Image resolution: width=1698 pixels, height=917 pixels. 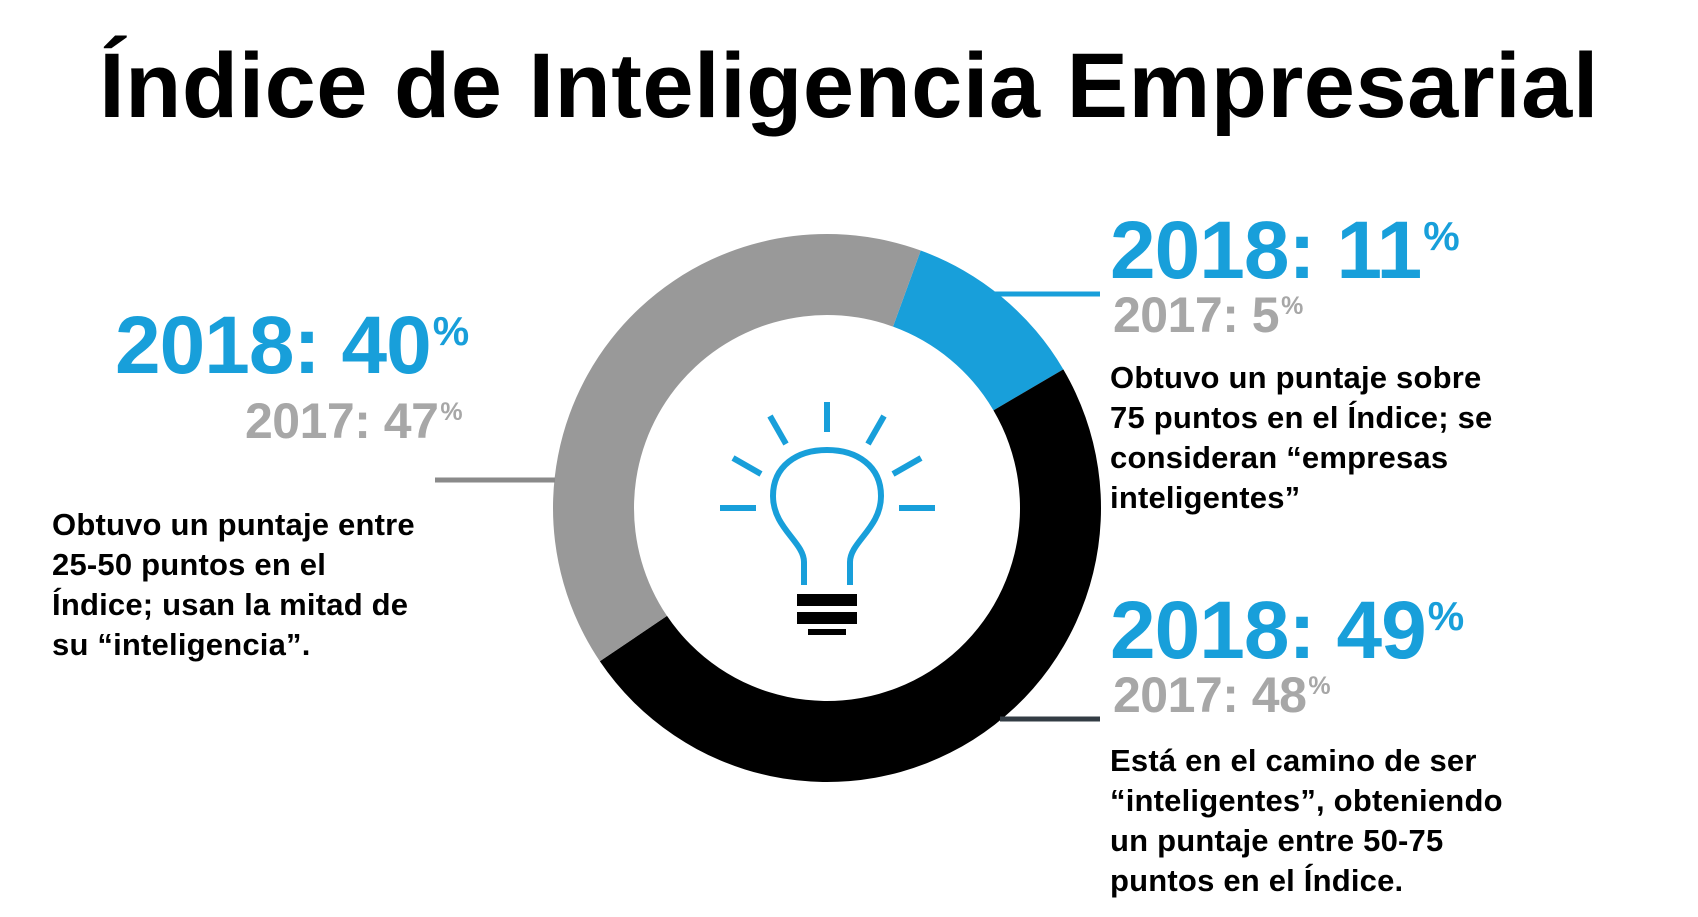 What do you see at coordinates (827, 518) in the screenshot?
I see `lightbulb-icon` at bounding box center [827, 518].